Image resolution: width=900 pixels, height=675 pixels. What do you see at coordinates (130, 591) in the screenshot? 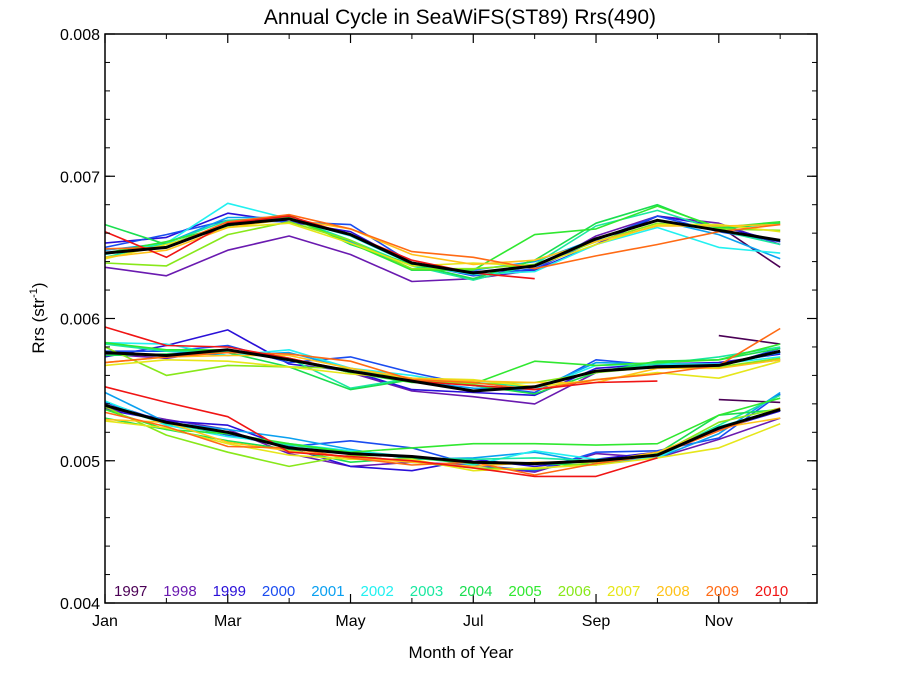
I see `legend-entry-1997: 1997` at bounding box center [130, 591].